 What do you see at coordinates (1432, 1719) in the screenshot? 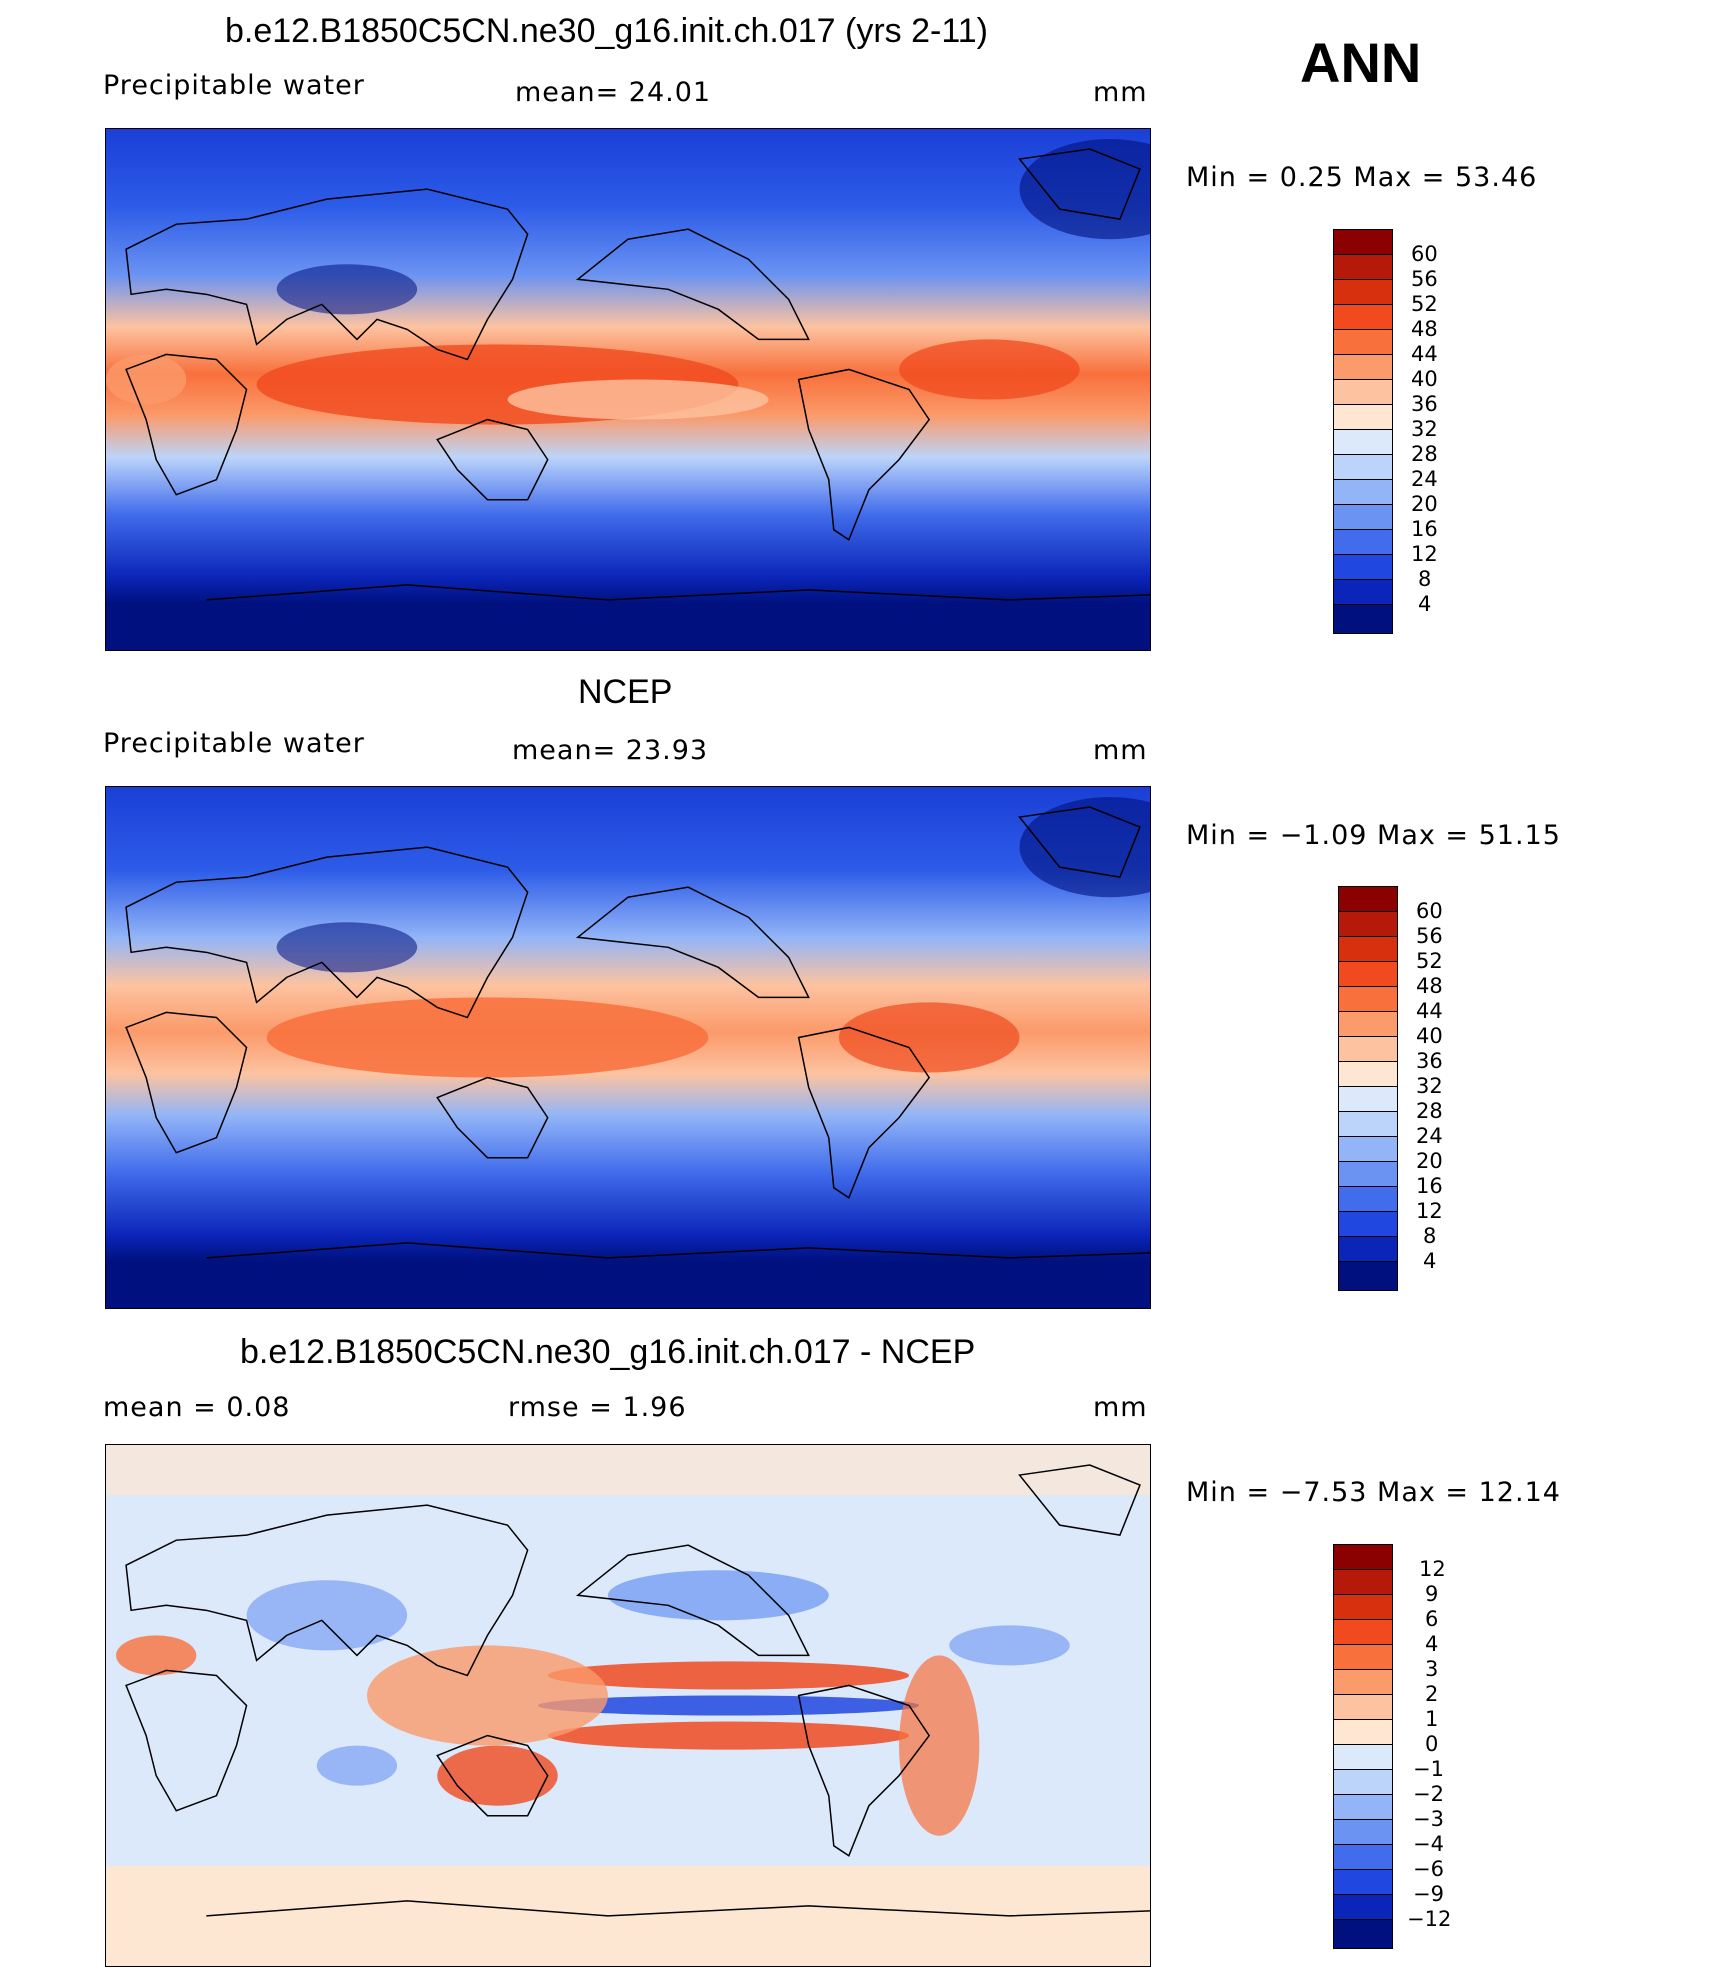
I see `colorbar-tick: 1` at bounding box center [1432, 1719].